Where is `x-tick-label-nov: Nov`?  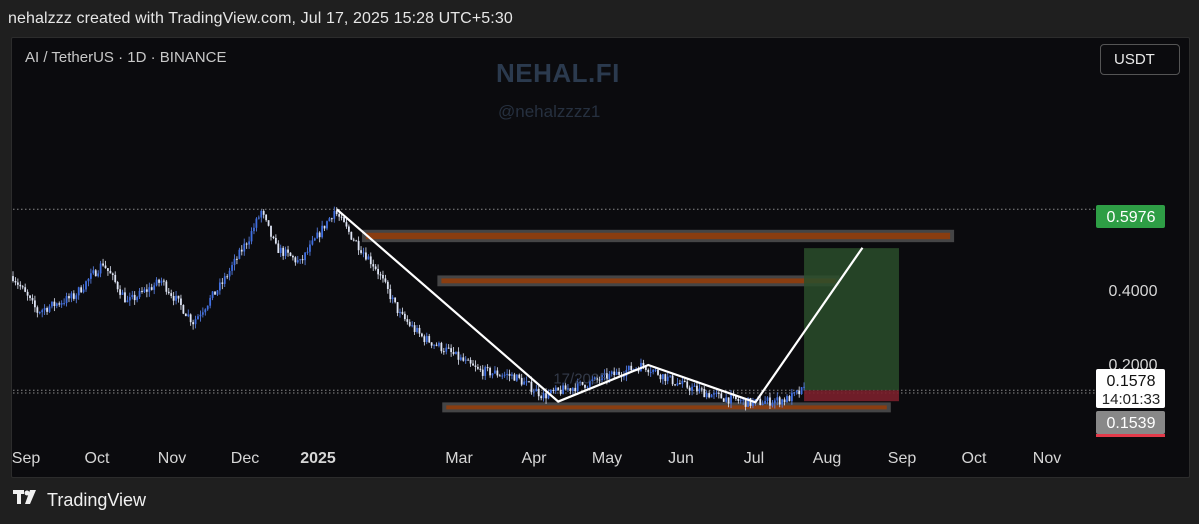
x-tick-label-nov: Nov is located at coordinates (1047, 458).